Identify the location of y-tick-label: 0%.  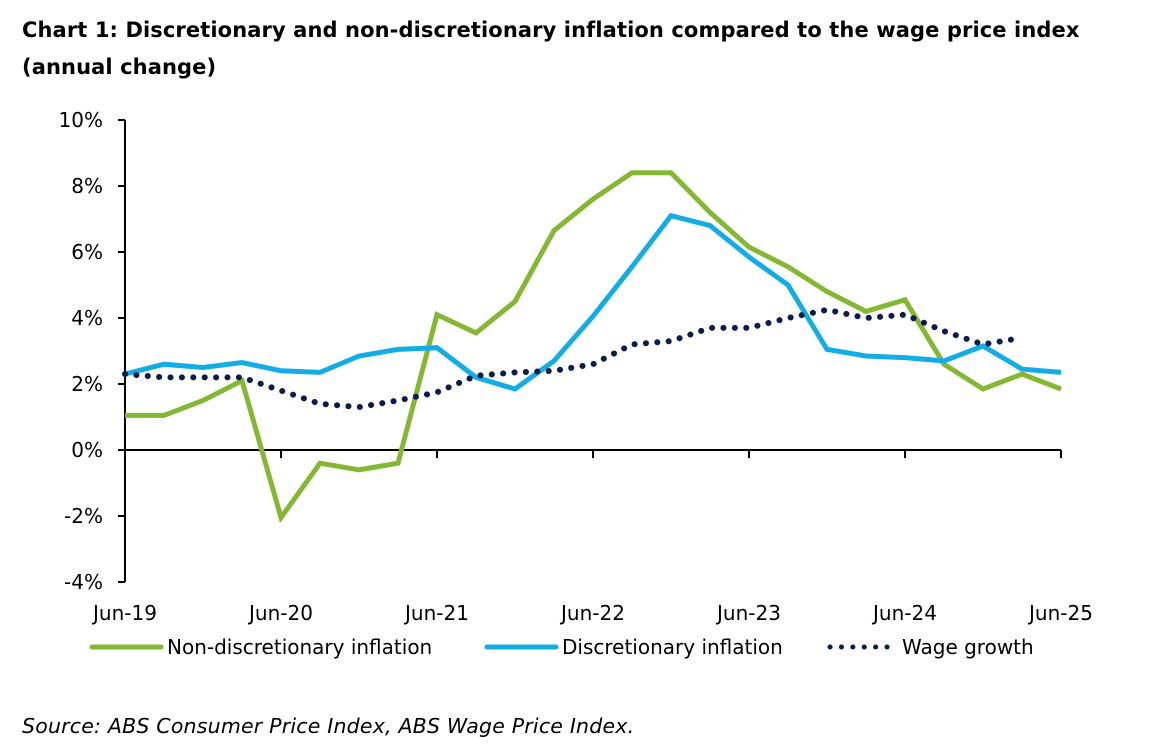
(87, 450).